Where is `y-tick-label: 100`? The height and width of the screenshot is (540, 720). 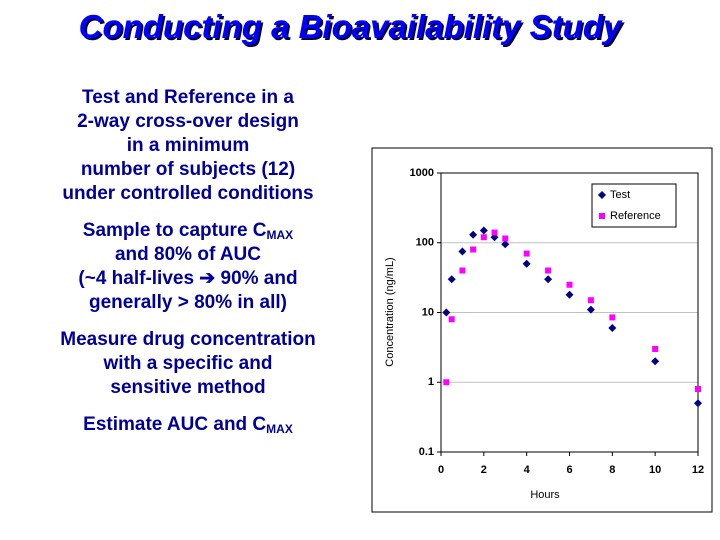 y-tick-label: 100 is located at coordinates (425, 243).